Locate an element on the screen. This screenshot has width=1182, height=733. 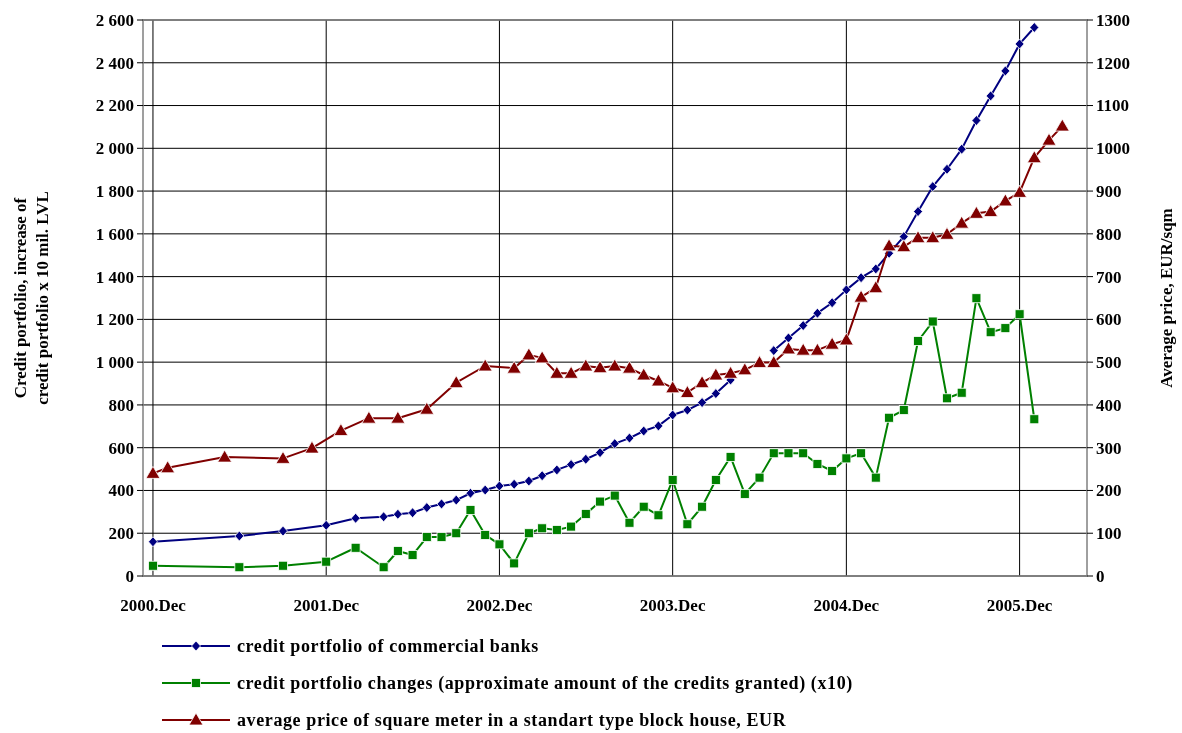
y2-tick-label: 400 is located at coordinates (1109, 405).